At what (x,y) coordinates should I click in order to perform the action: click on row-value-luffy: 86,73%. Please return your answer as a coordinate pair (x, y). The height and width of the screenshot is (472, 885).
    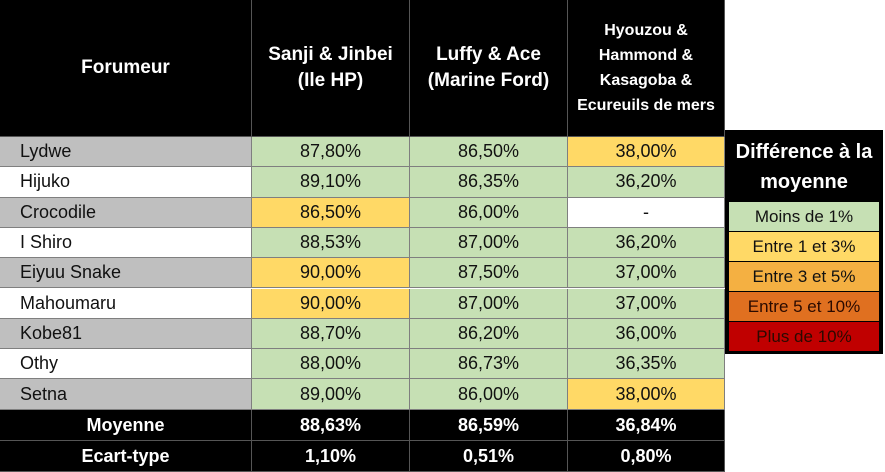
    Looking at the image, I should click on (489, 364).